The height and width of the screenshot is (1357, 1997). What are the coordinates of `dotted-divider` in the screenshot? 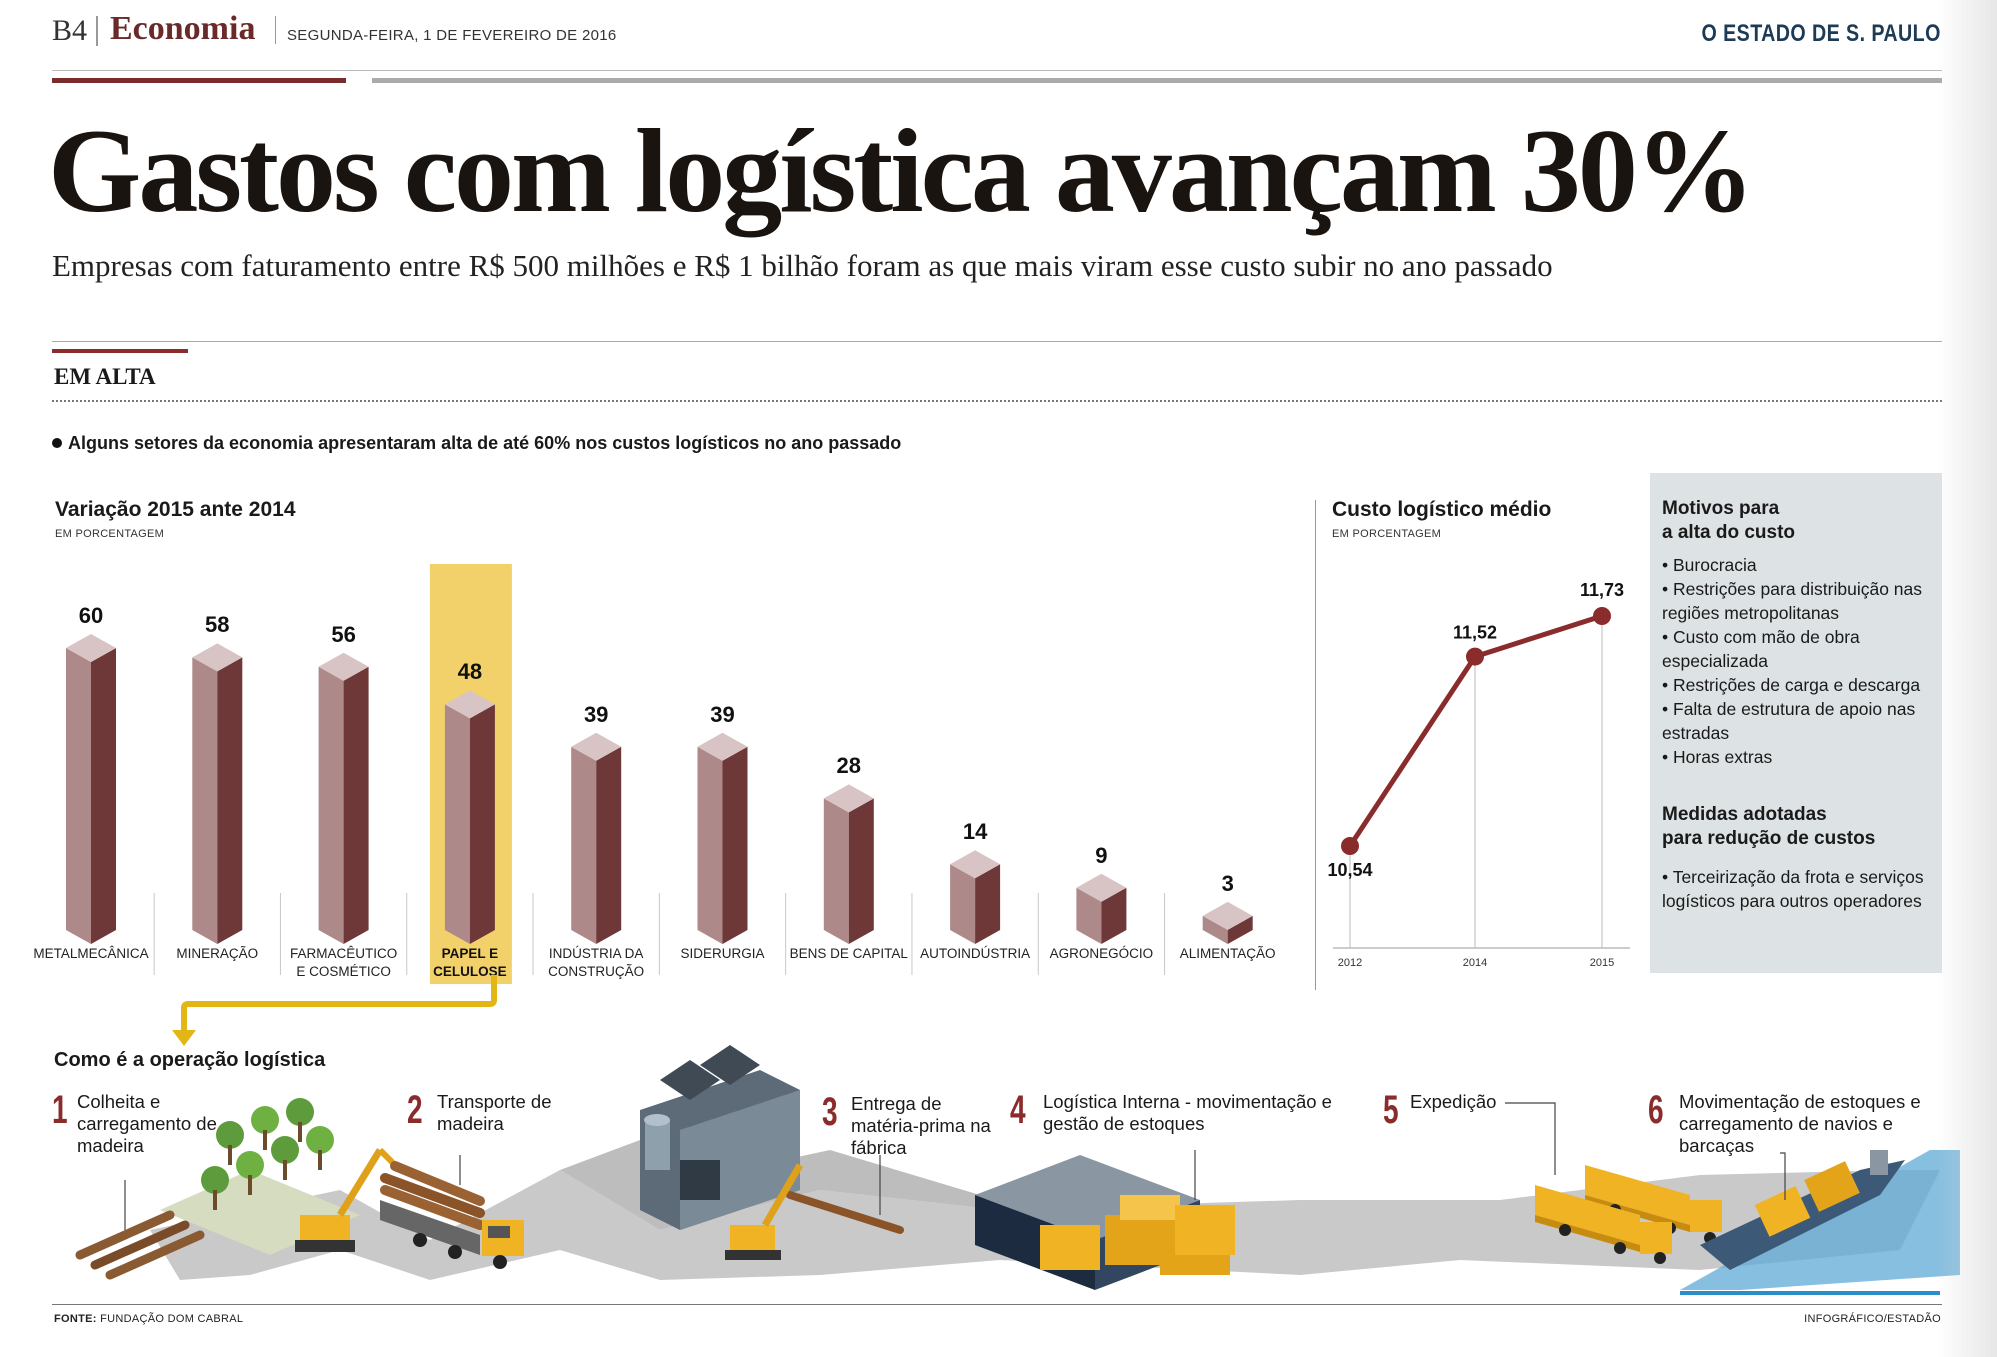 It's located at (997, 401).